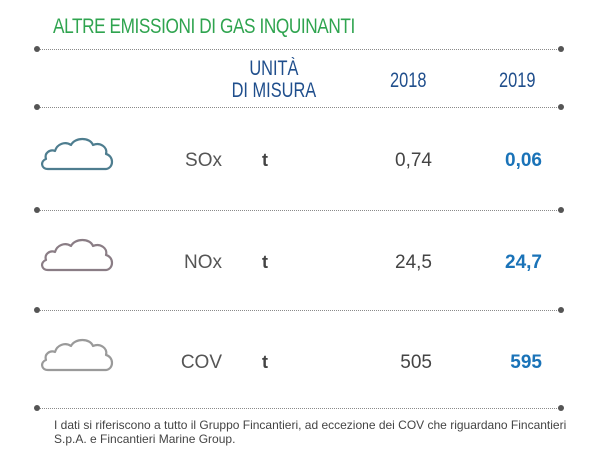 The image size is (600, 459). What do you see at coordinates (299, 408) in the screenshot?
I see `bottom-divider` at bounding box center [299, 408].